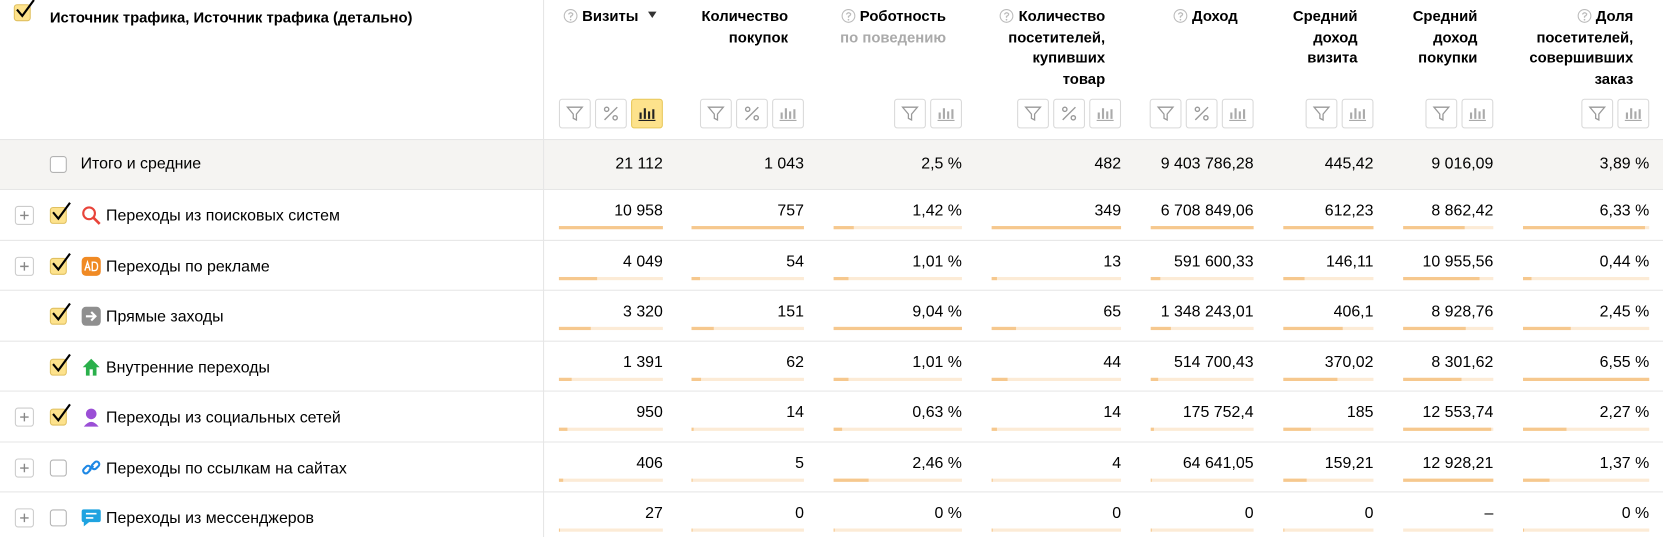 This screenshot has height=537, width=1663. I want to click on cell-value: 757, so click(790, 210).